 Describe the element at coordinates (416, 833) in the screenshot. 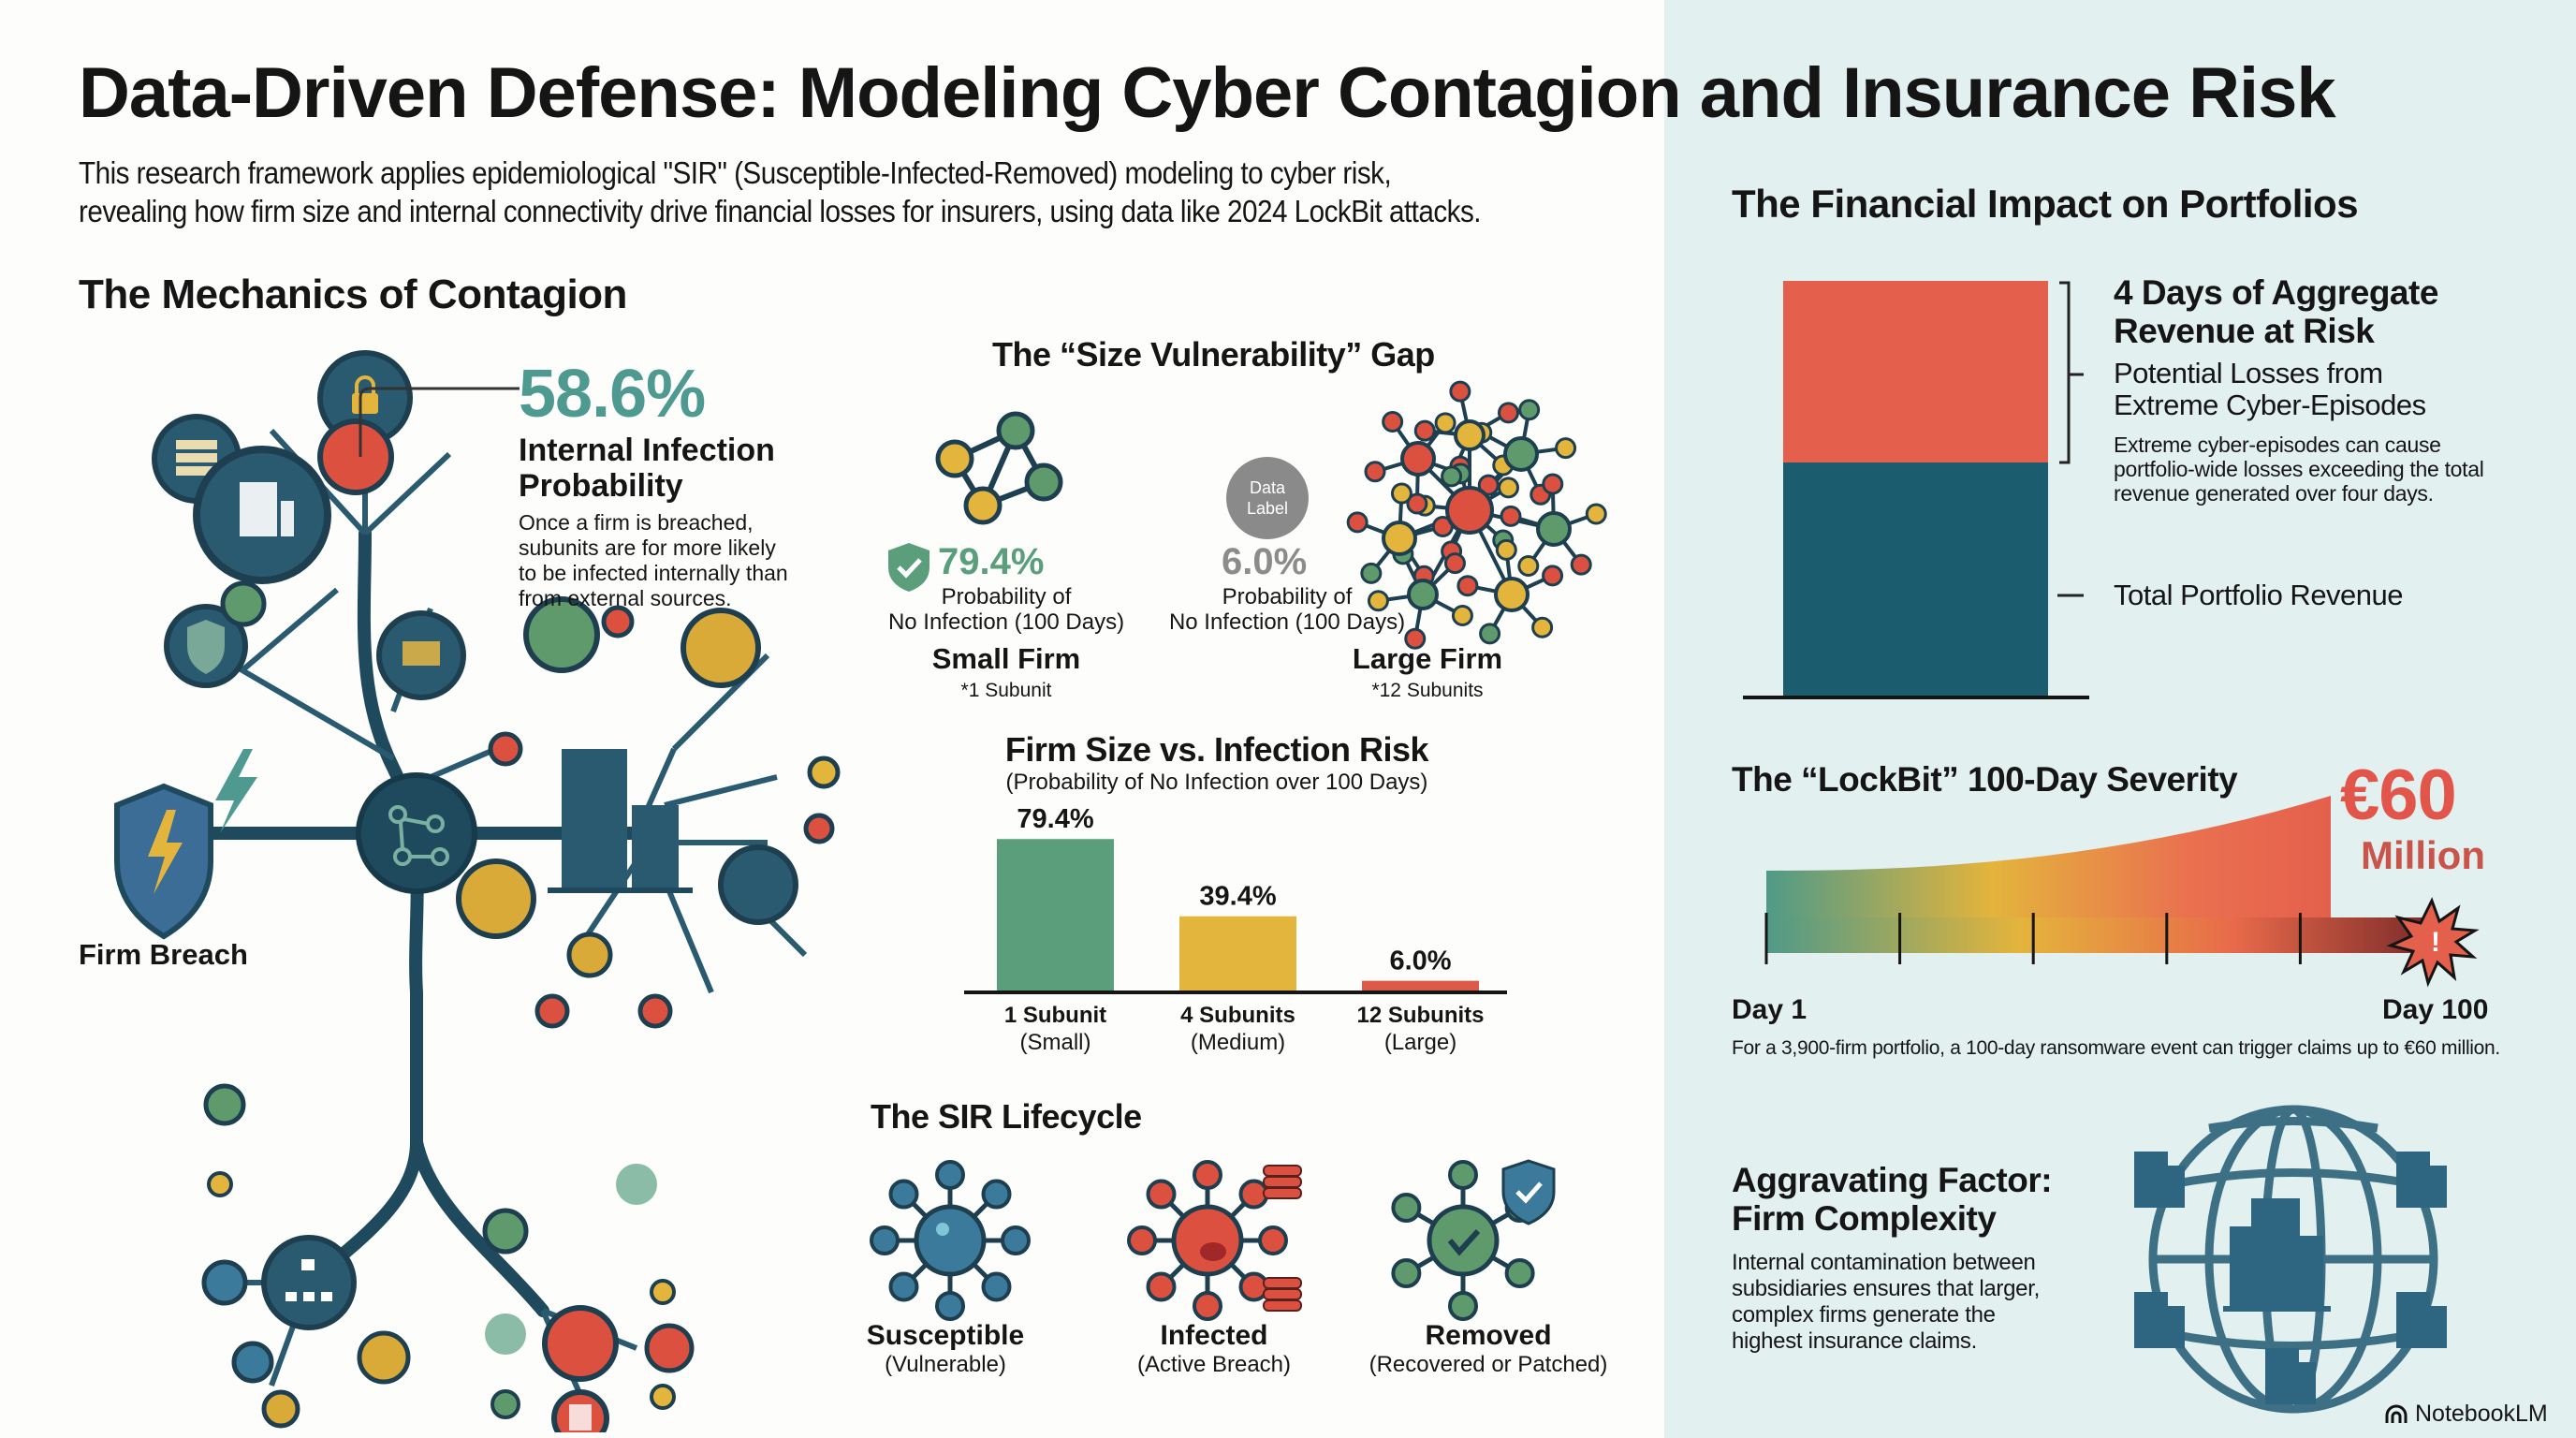

I see `network-hub-node` at that location.